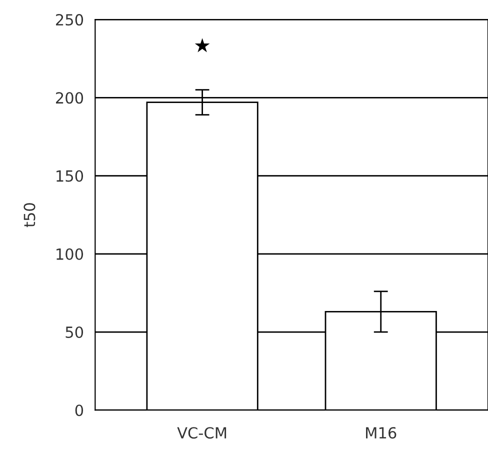  I want to click on y-tick-label: 0, so click(79, 410).